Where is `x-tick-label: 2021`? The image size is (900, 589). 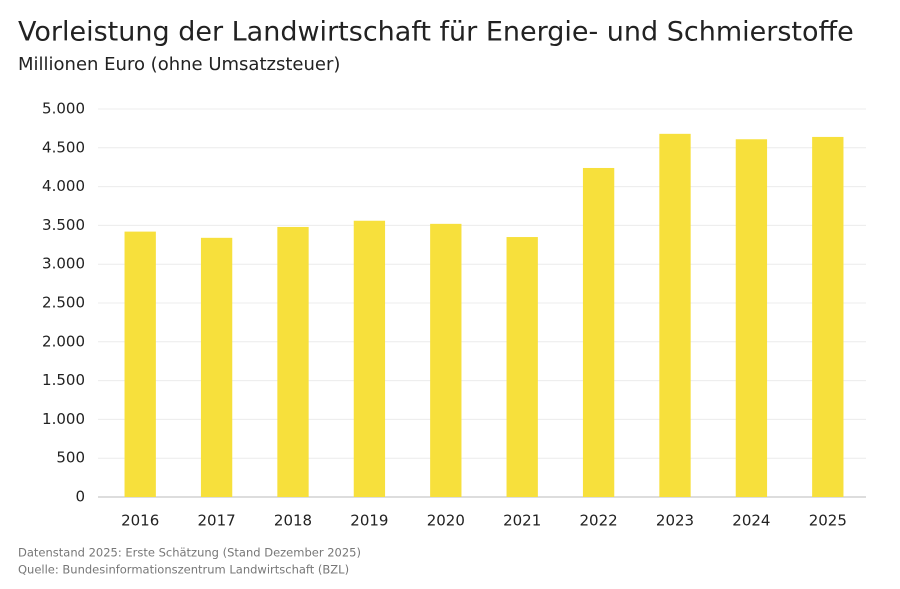 x-tick-label: 2021 is located at coordinates (522, 521).